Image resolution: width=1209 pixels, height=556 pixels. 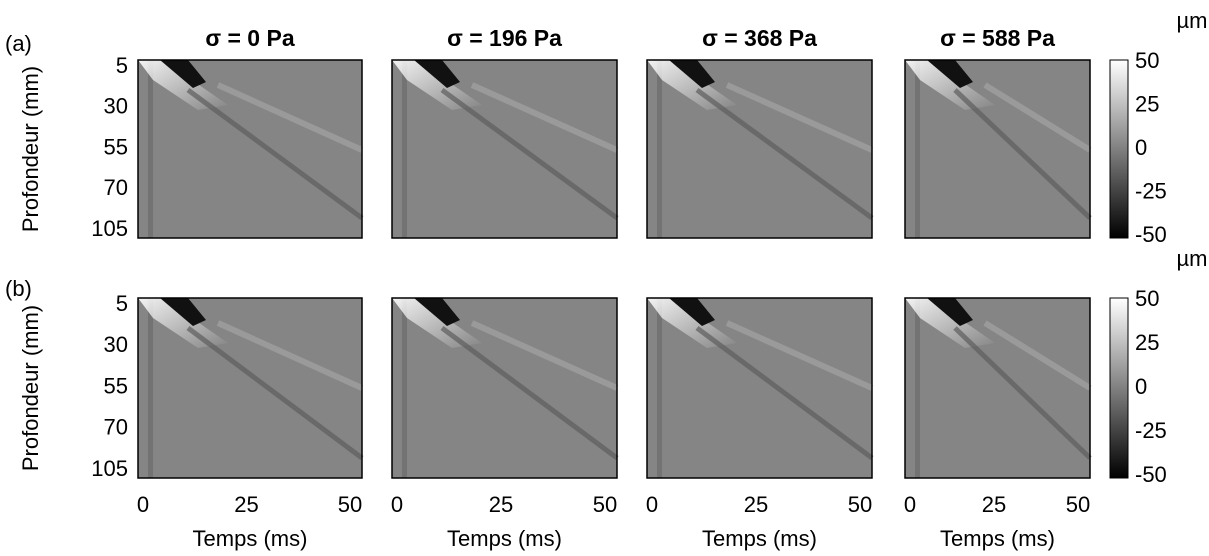 What do you see at coordinates (997, 38) in the screenshot?
I see `column-title: σ = 588 Pa` at bounding box center [997, 38].